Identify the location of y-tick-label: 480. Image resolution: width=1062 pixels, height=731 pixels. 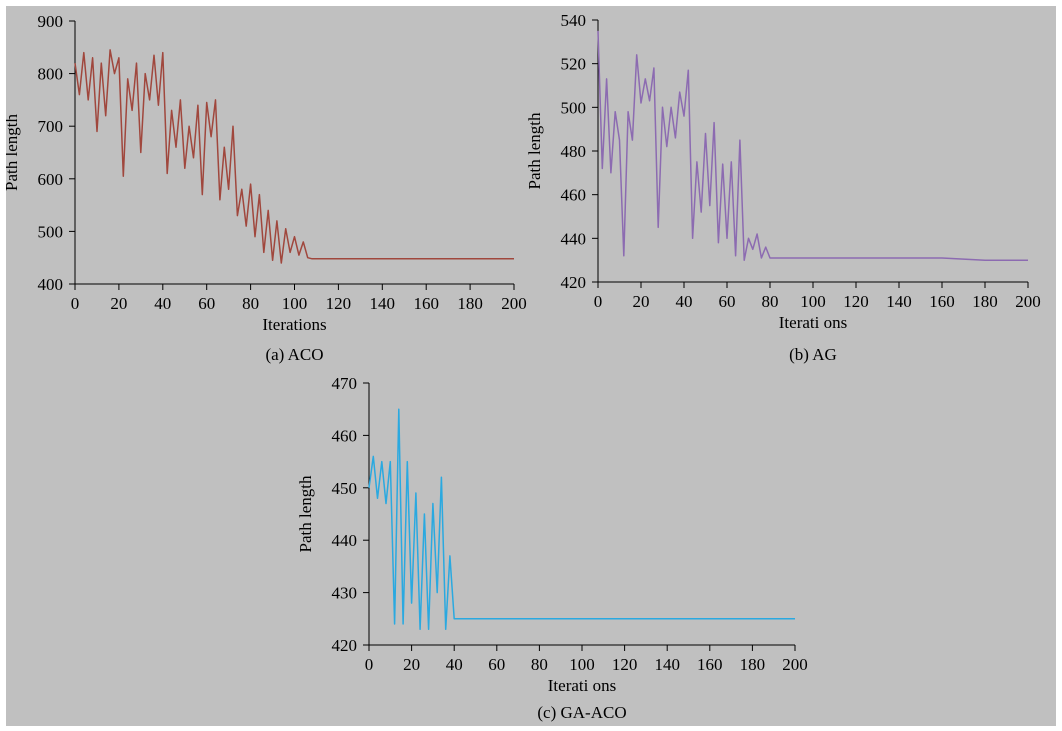
(574, 151).